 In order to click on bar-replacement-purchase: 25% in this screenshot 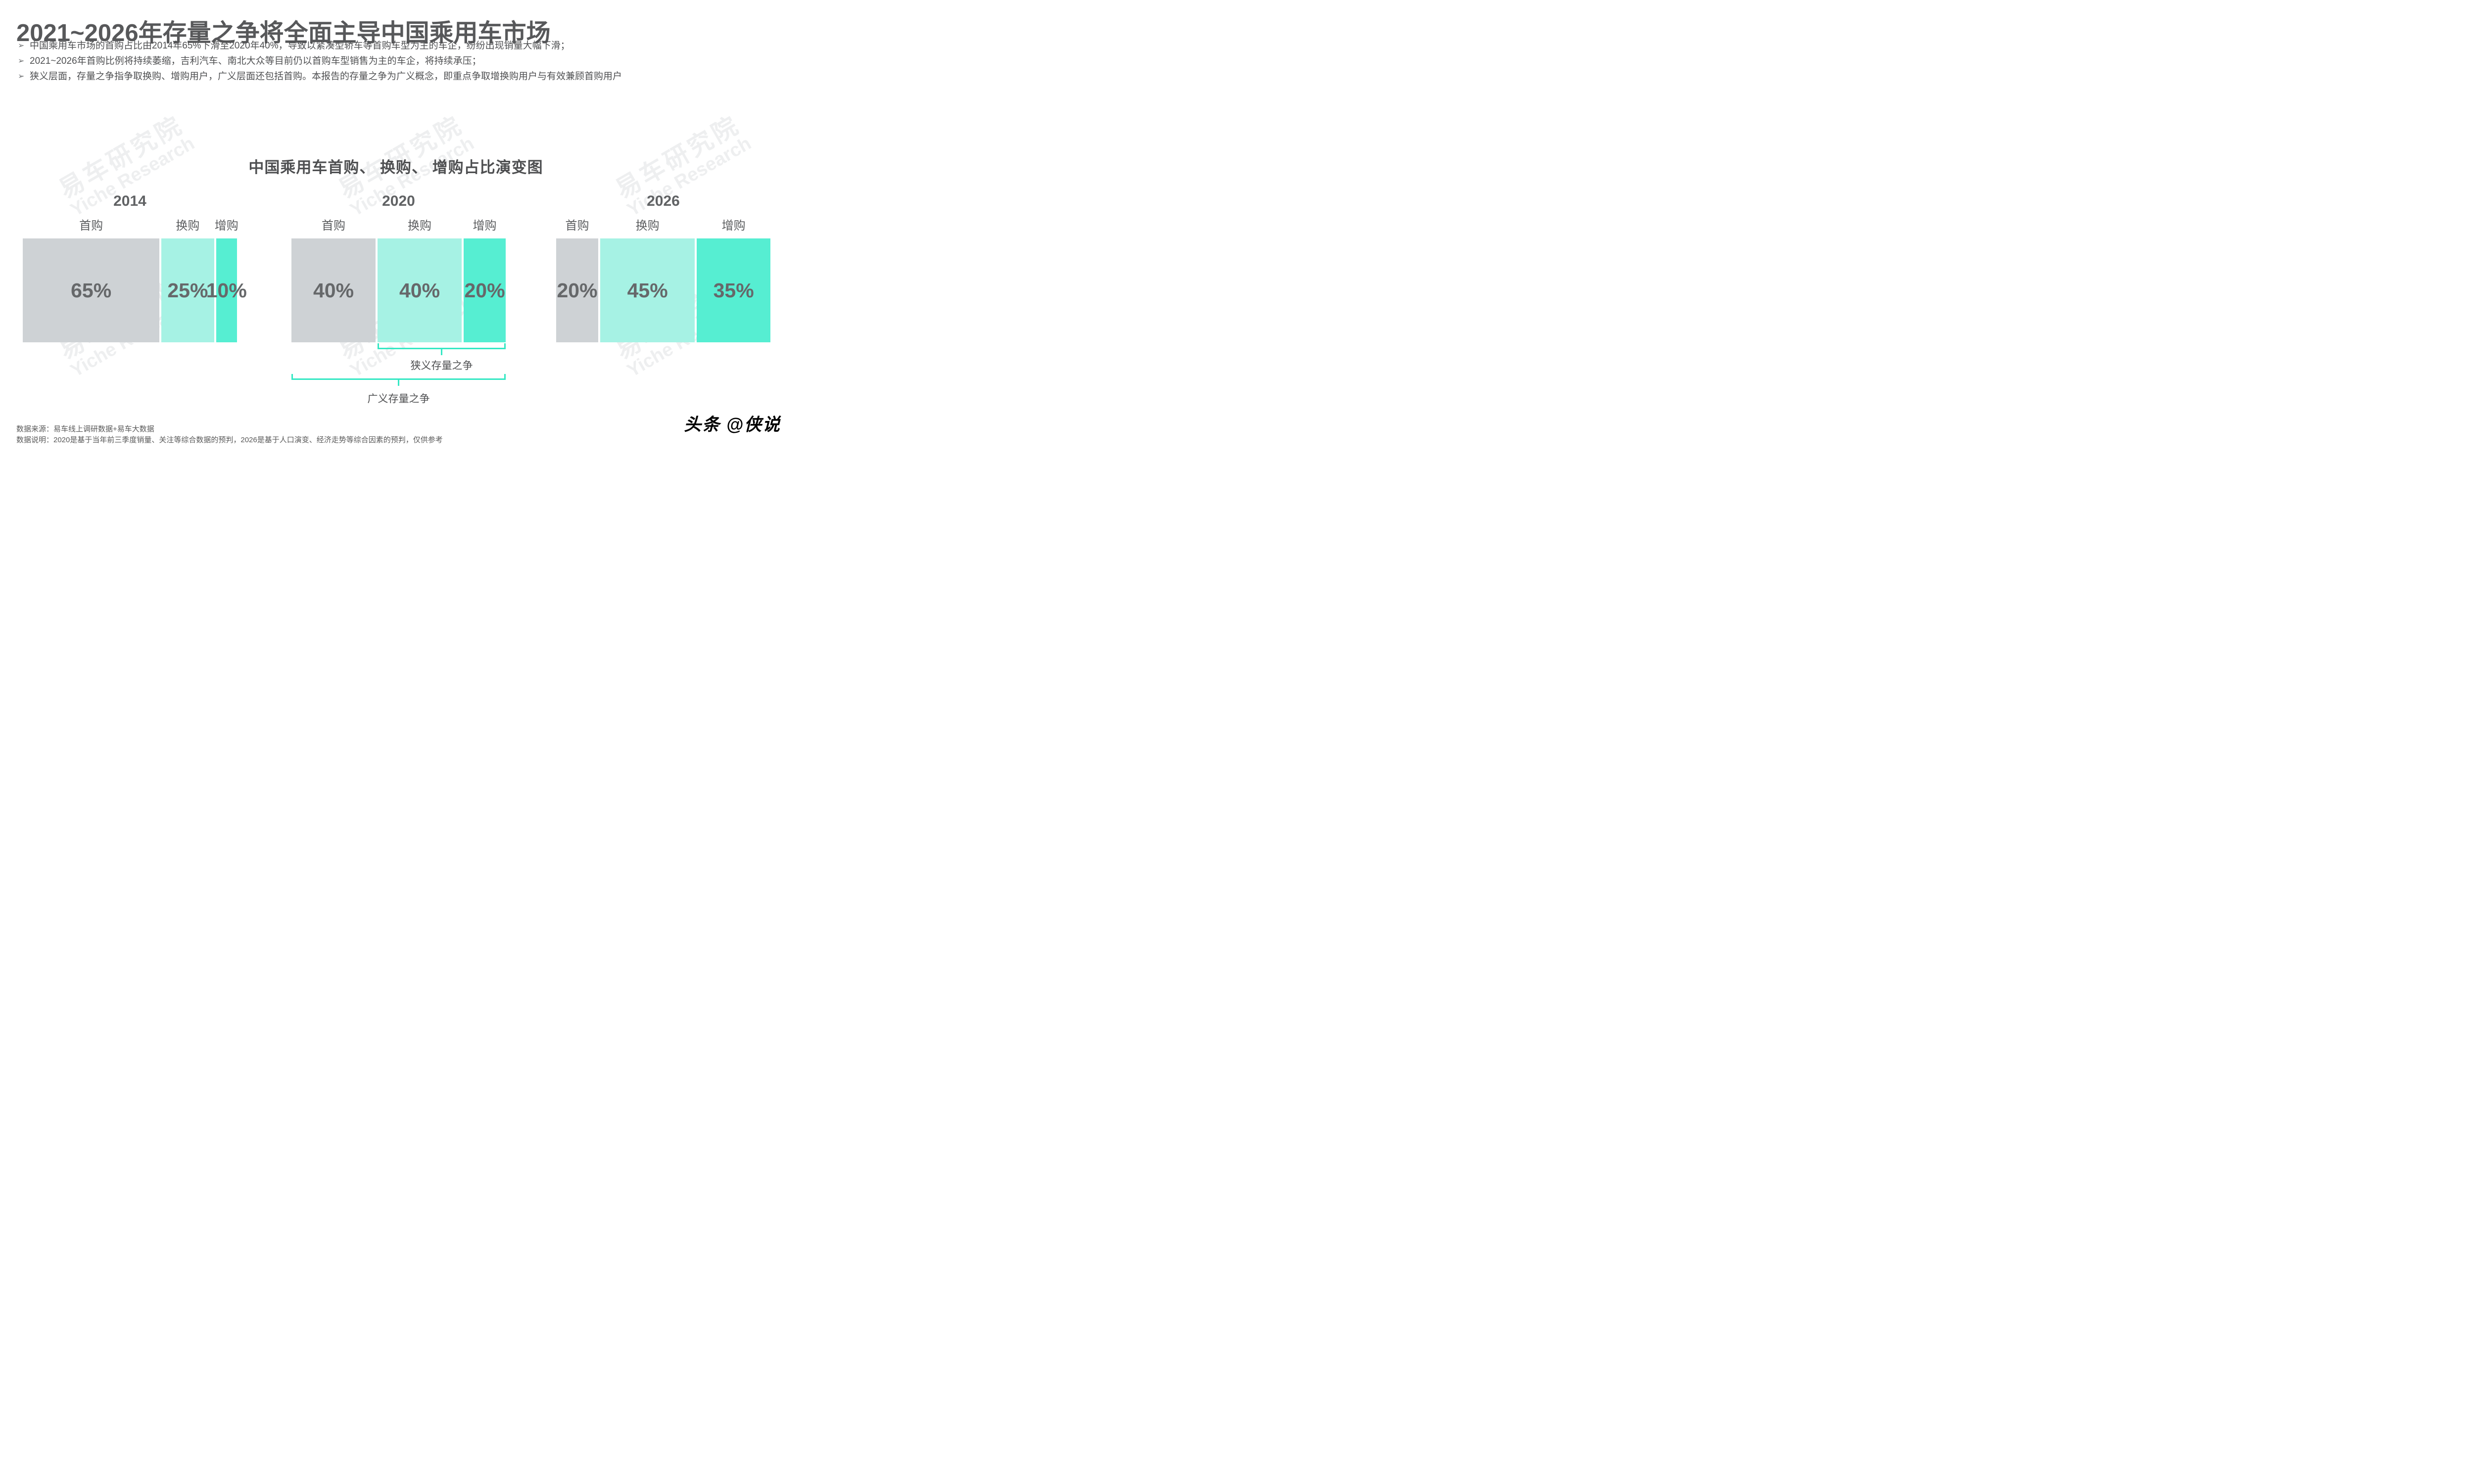, I will do `click(187, 290)`.